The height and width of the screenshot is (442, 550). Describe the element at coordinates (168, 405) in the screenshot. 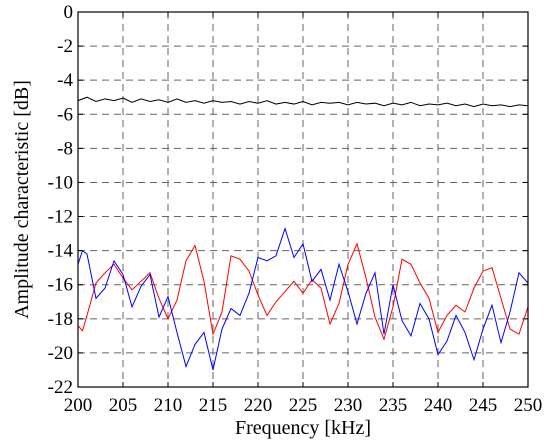

I see `x-tick-label: 210` at that location.